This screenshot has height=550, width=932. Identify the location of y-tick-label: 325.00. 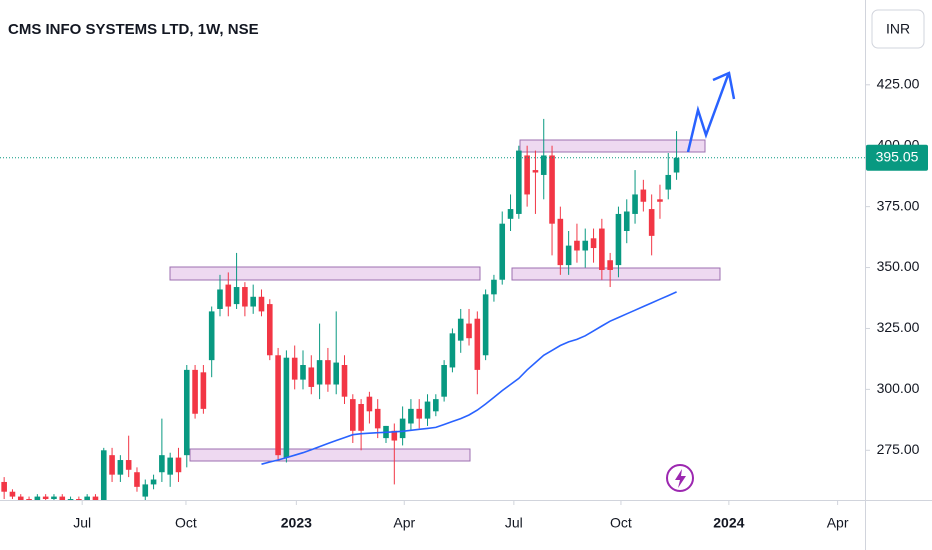
(898, 327).